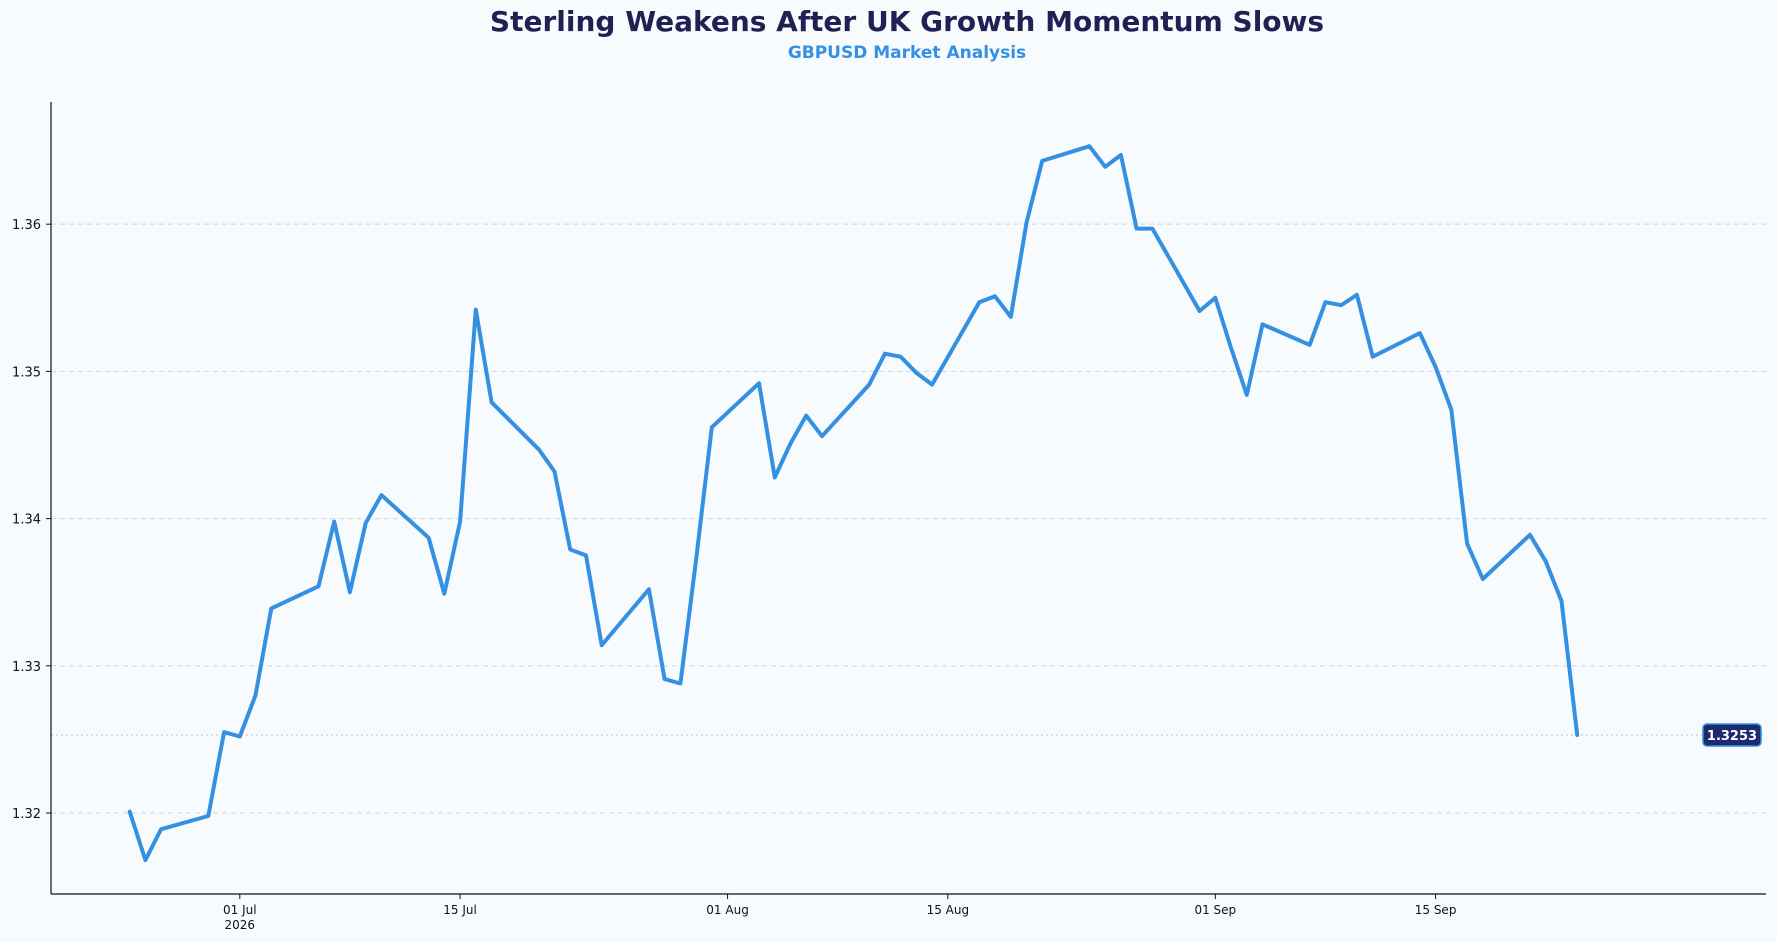 This screenshot has height=942, width=1777. Describe the element at coordinates (26, 520) in the screenshot. I see `y-tick-label: 1.34` at that location.